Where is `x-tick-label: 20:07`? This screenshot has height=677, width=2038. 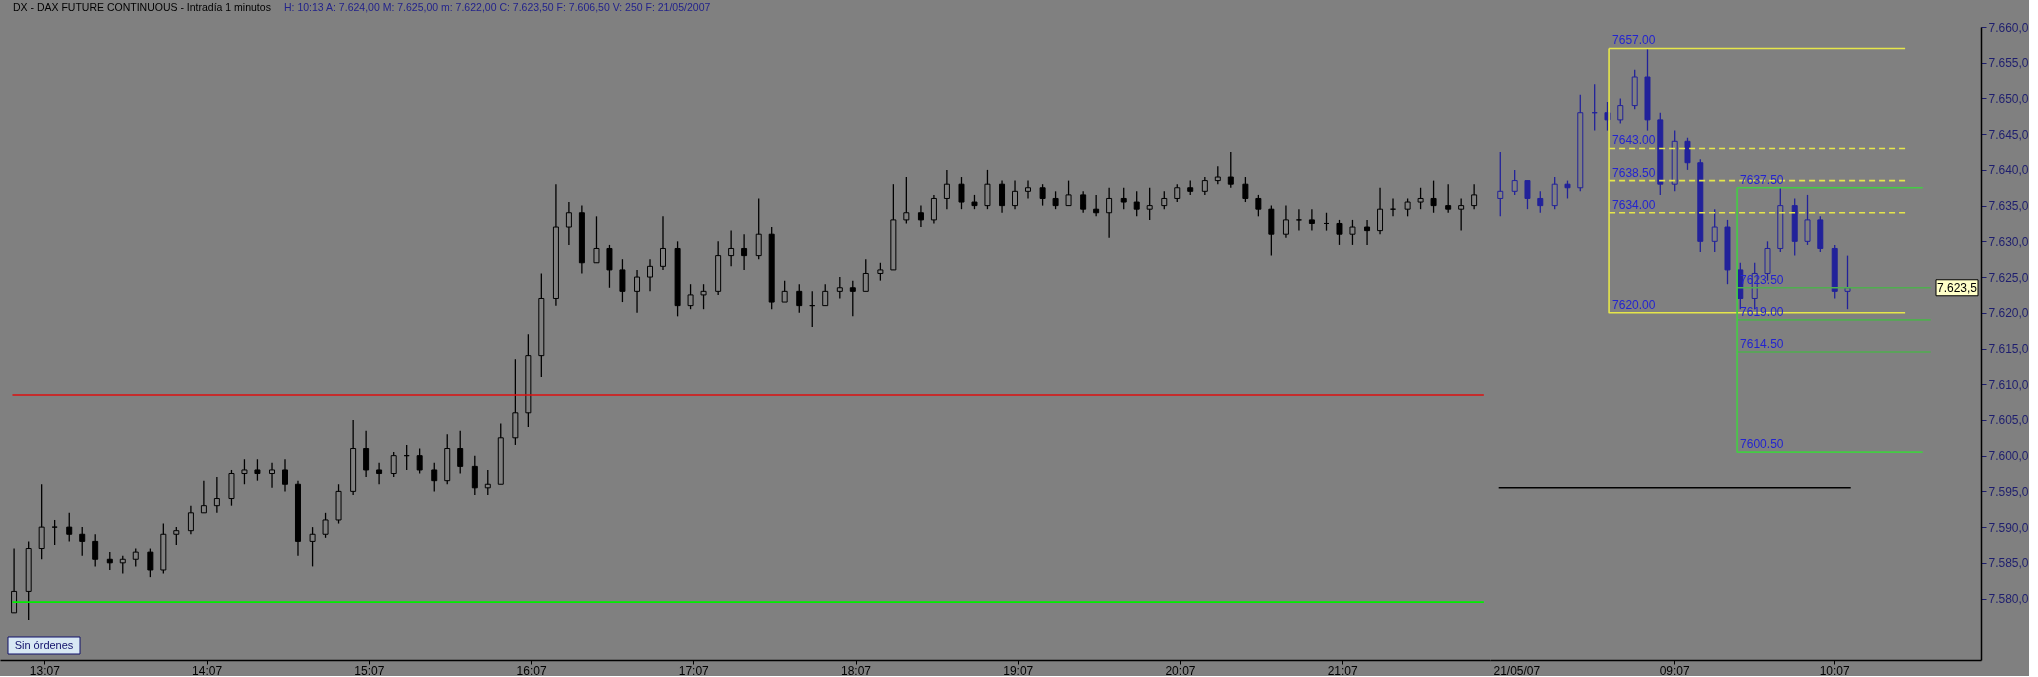
x-tick-label: 20:07 is located at coordinates (1180, 670).